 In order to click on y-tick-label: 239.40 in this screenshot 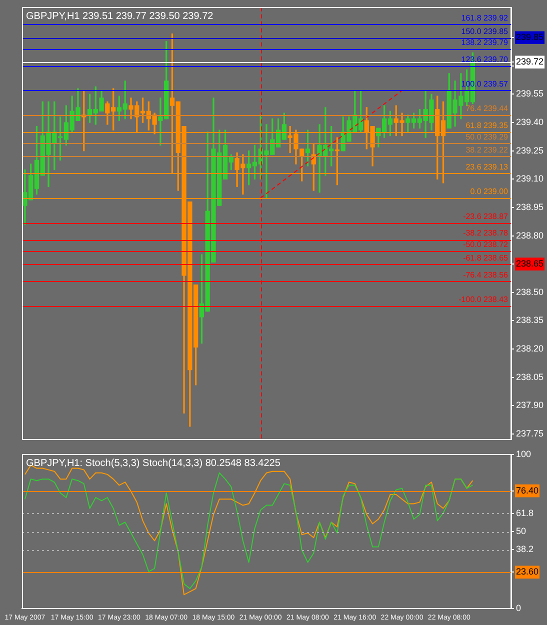, I will do `click(530, 122)`.